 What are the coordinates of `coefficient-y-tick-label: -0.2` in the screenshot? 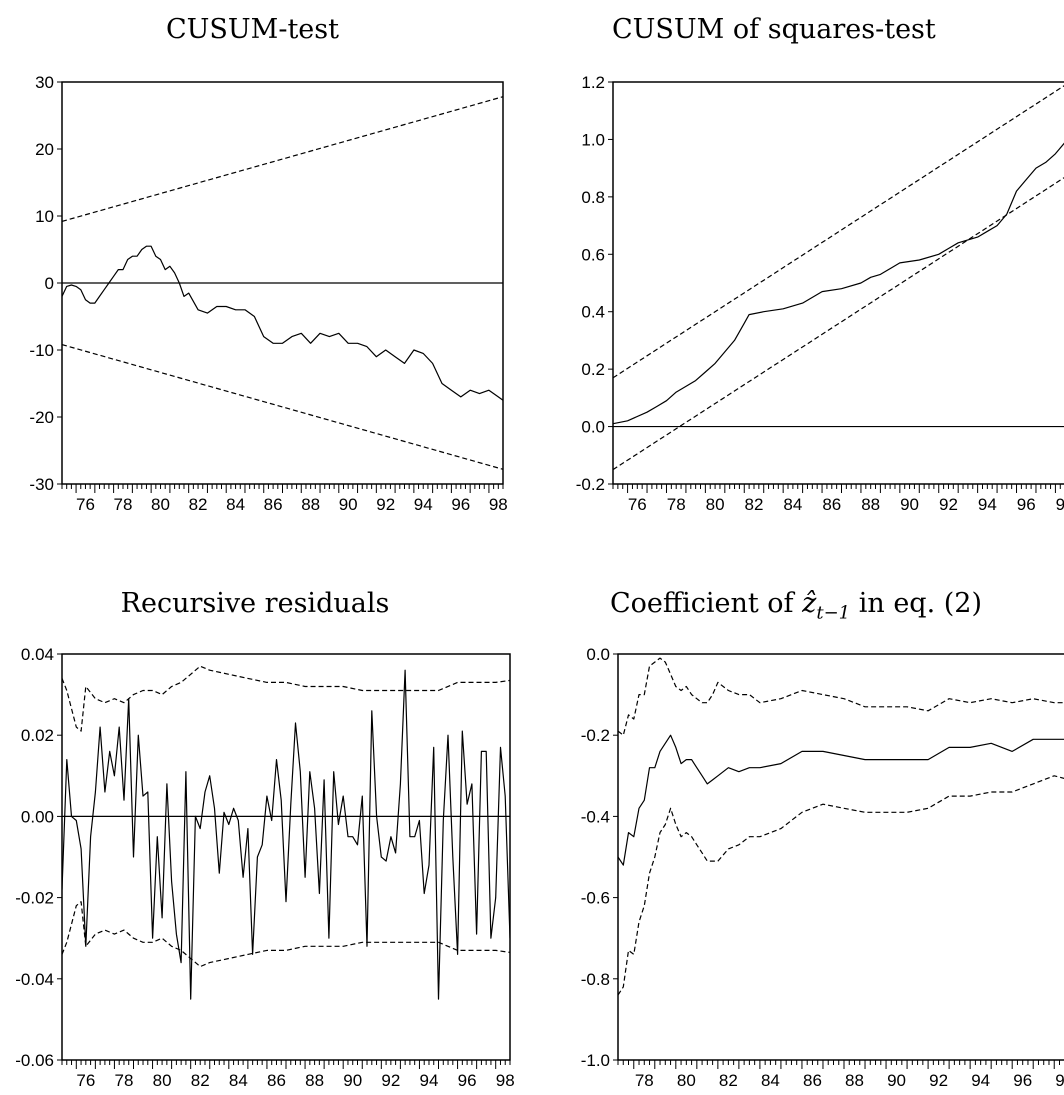 It's located at (595, 735).